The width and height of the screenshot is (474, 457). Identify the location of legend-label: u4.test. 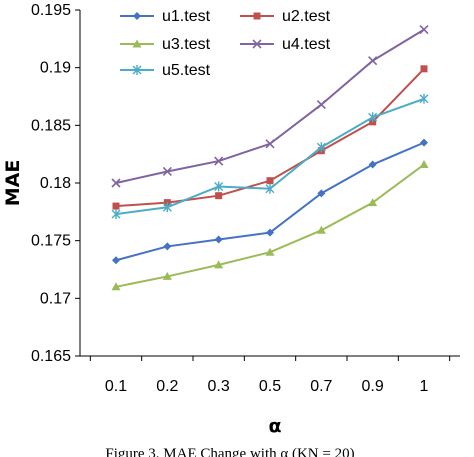
(306, 44).